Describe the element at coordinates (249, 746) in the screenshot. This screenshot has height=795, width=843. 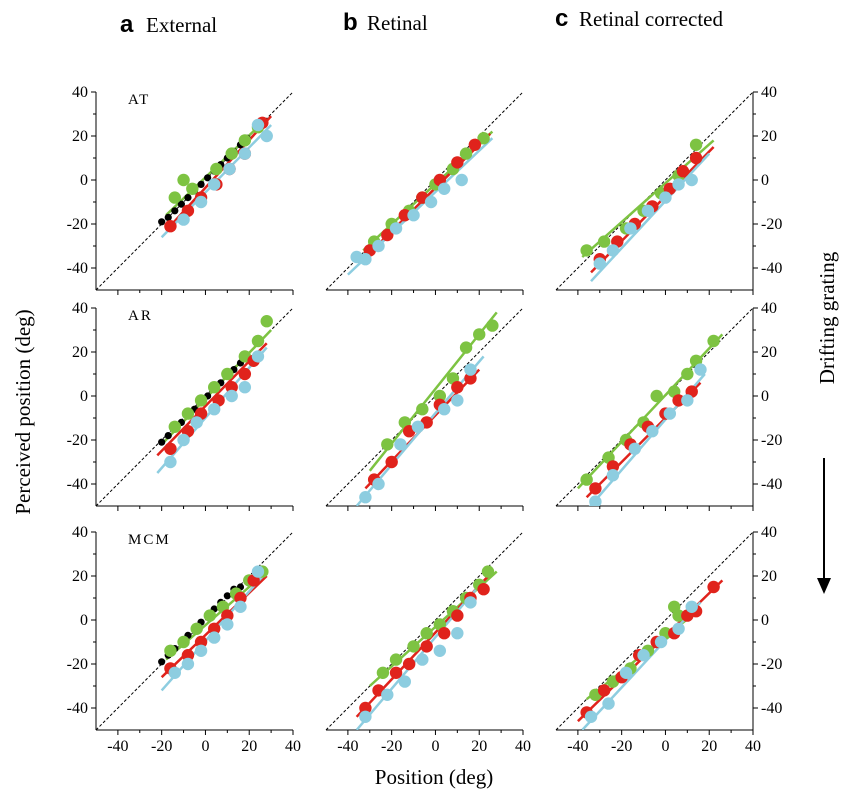
I see `x-tick-label: 20` at that location.